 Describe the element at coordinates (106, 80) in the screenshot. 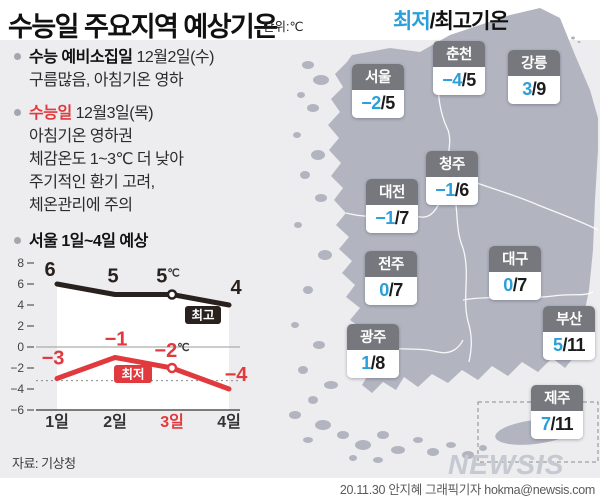

I see `note-line: 구름많음, 아침기온 영하` at that location.